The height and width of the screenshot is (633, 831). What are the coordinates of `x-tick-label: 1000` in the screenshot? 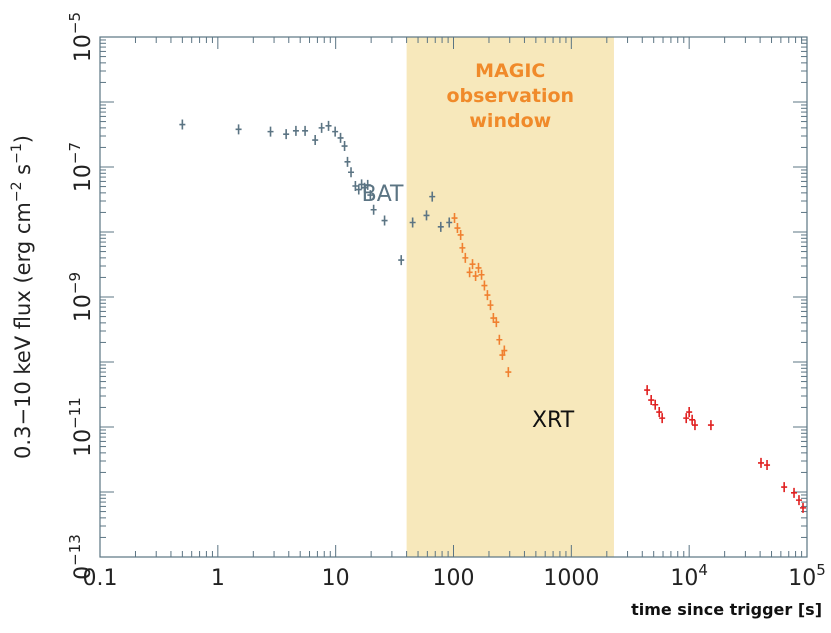 It's located at (571, 578).